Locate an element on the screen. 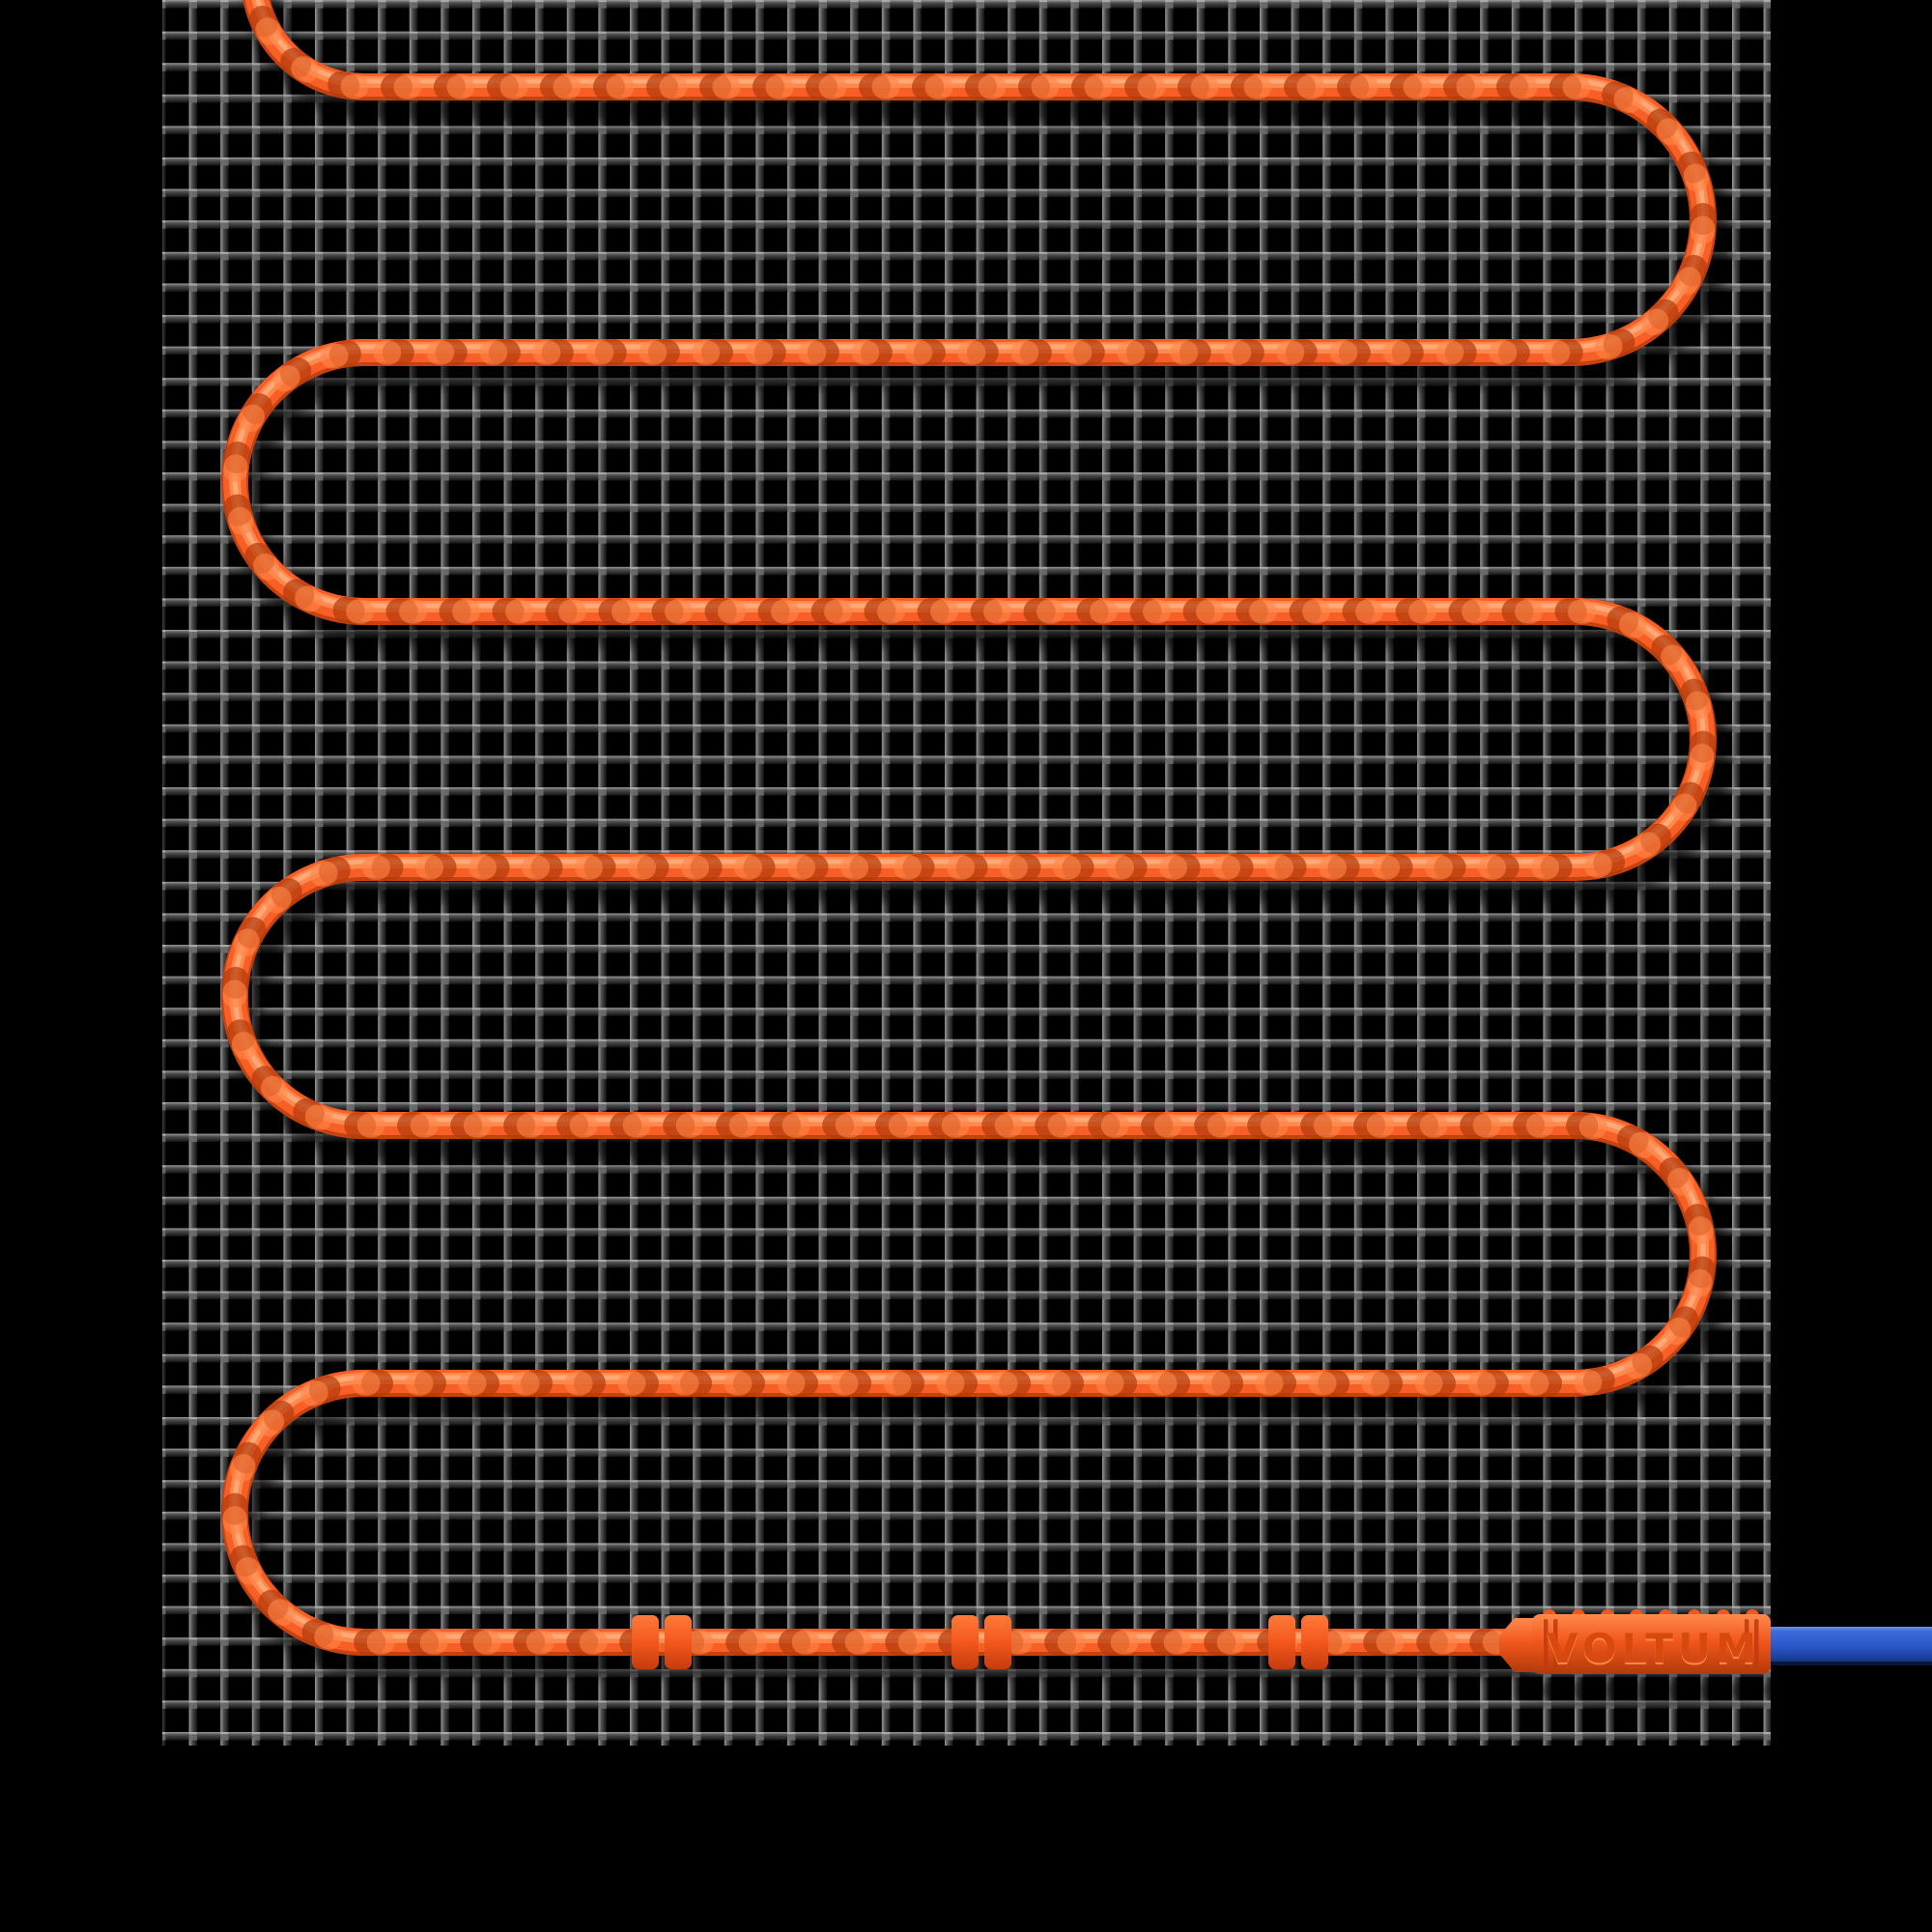 The width and height of the screenshot is (1932, 1932). connector-brand-label: VOLTUM is located at coordinates (1654, 1648).